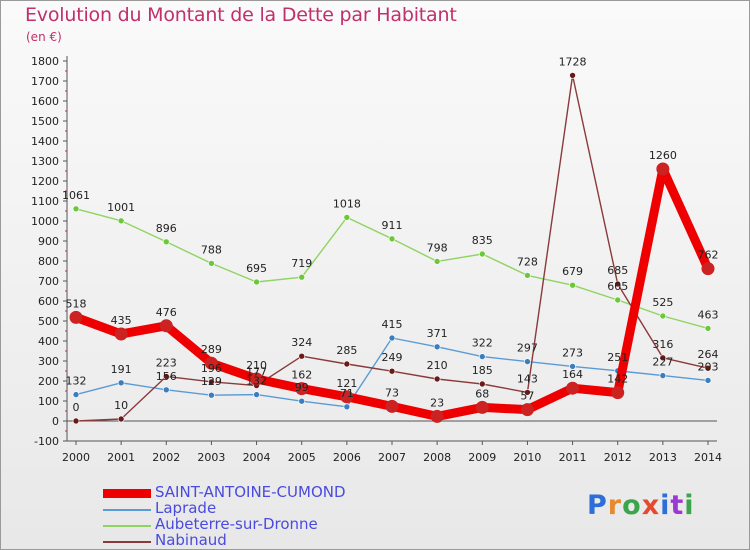 The width and height of the screenshot is (750, 550). I want to click on x-tick-label: 2007, so click(392, 457).